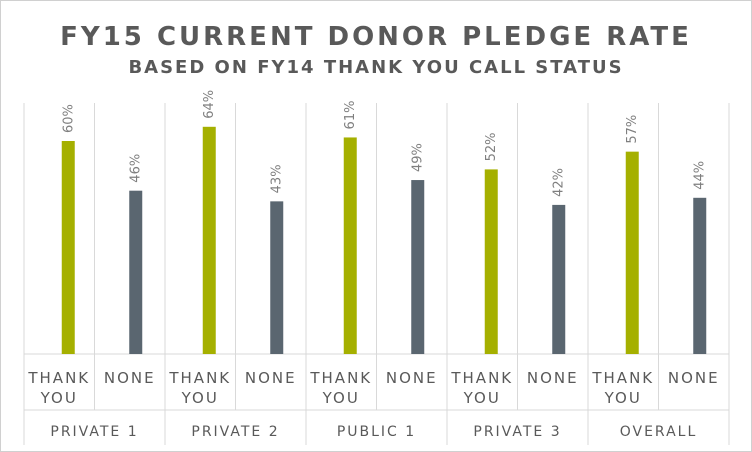 The height and width of the screenshot is (452, 752). Describe the element at coordinates (491, 146) in the screenshot. I see `data-label: 52%` at that location.